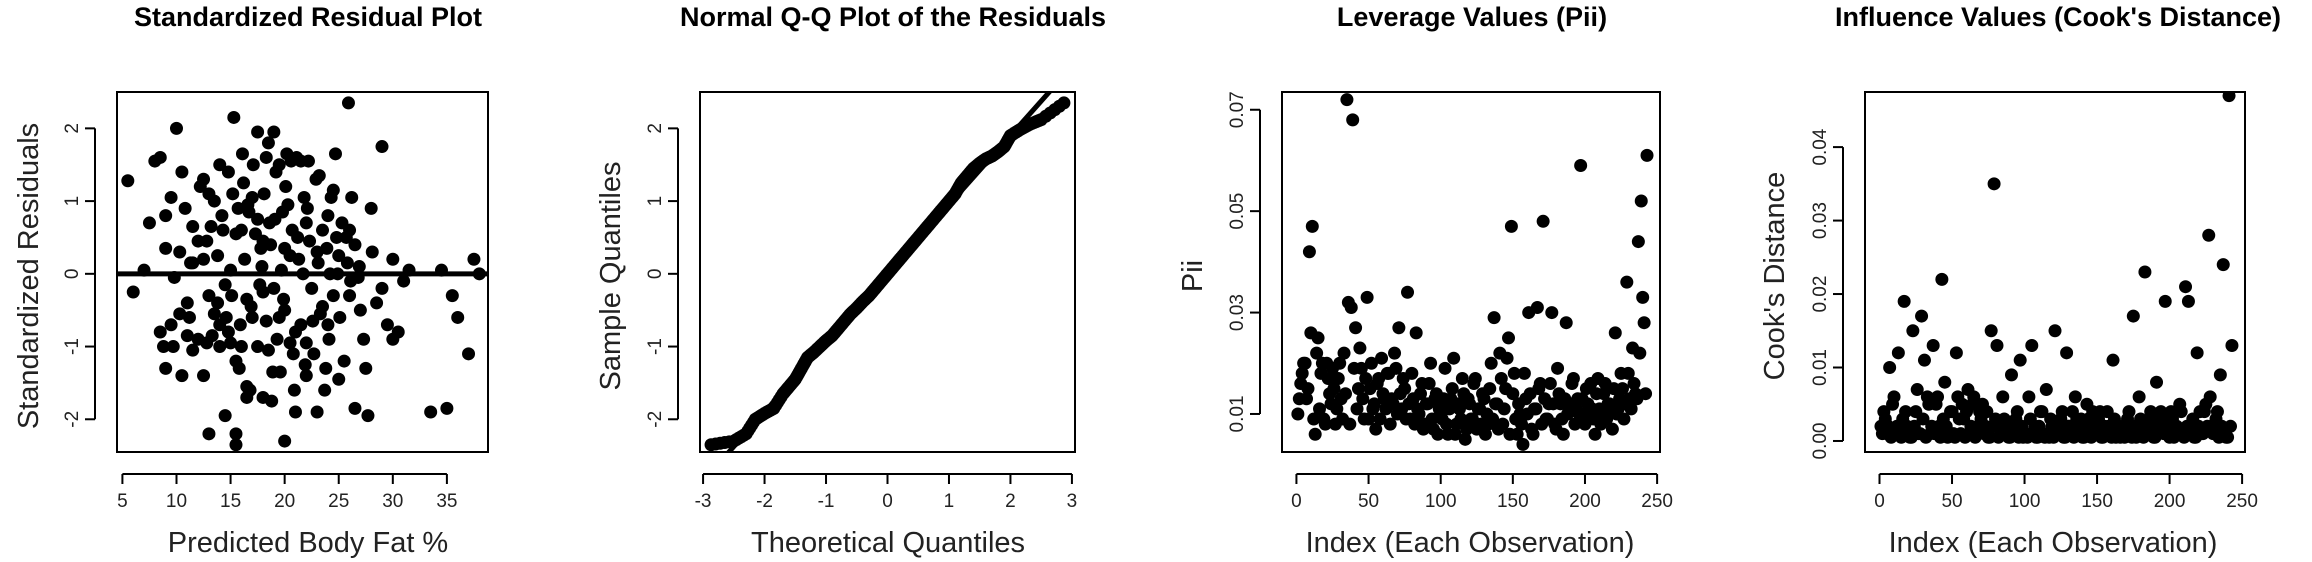 This screenshot has height=562, width=2312. I want to click on x-tick-label: 200, so click(2170, 501).